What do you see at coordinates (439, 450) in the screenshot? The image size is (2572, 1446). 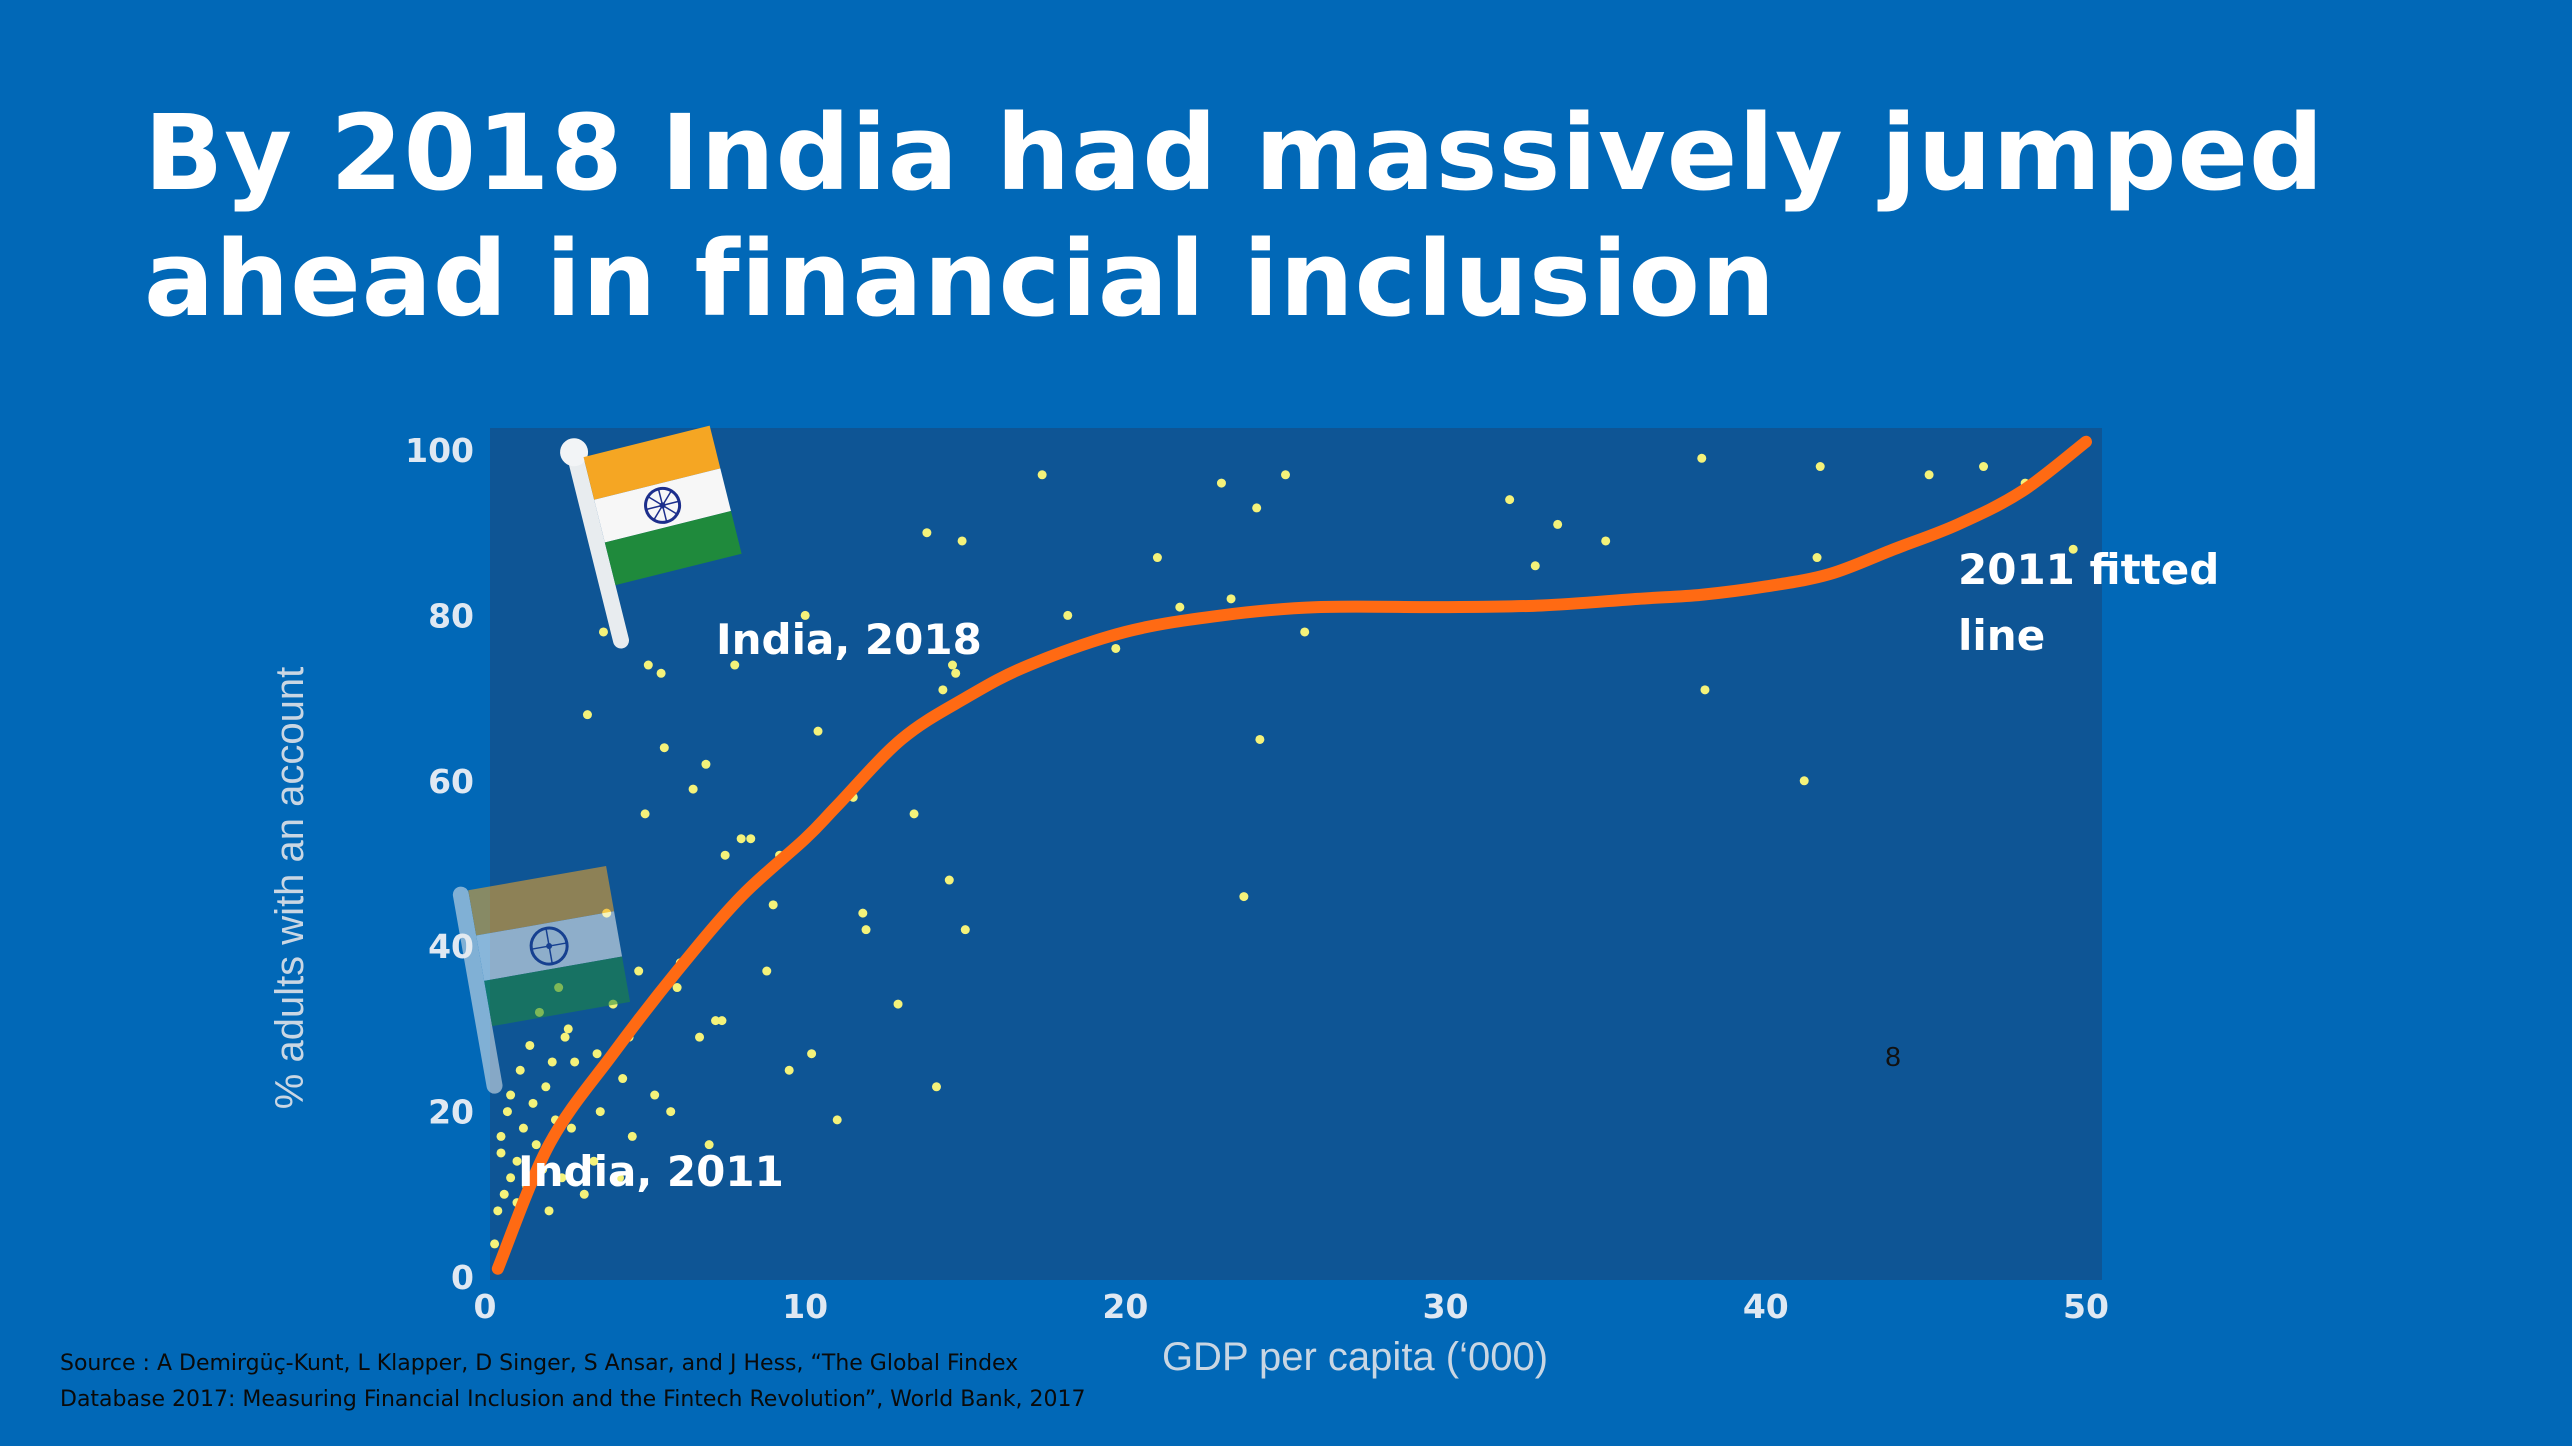 I see `y-tick-label: 100` at bounding box center [439, 450].